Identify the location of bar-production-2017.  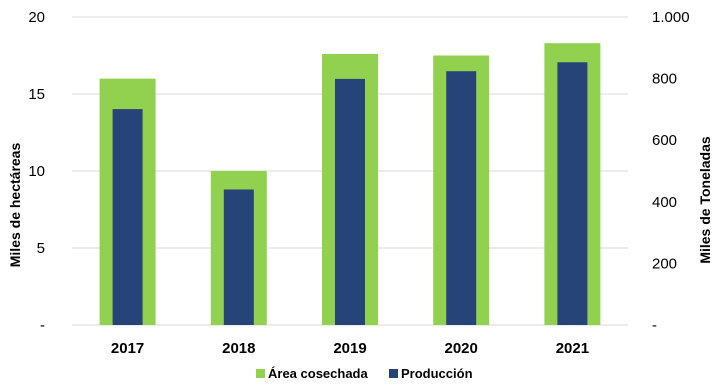
(128, 217).